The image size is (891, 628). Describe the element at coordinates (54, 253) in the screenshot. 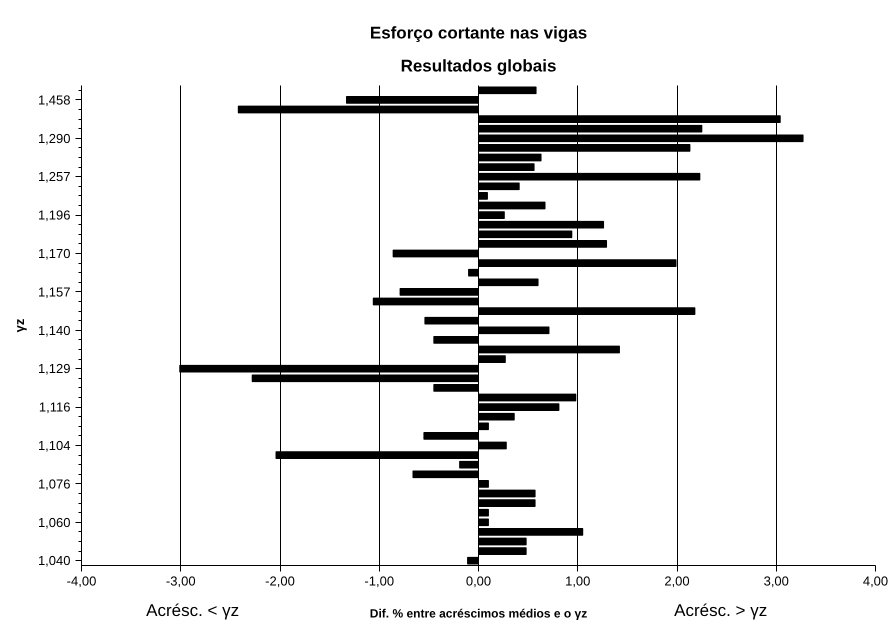

I see `y-tick-label: 1,170` at that location.